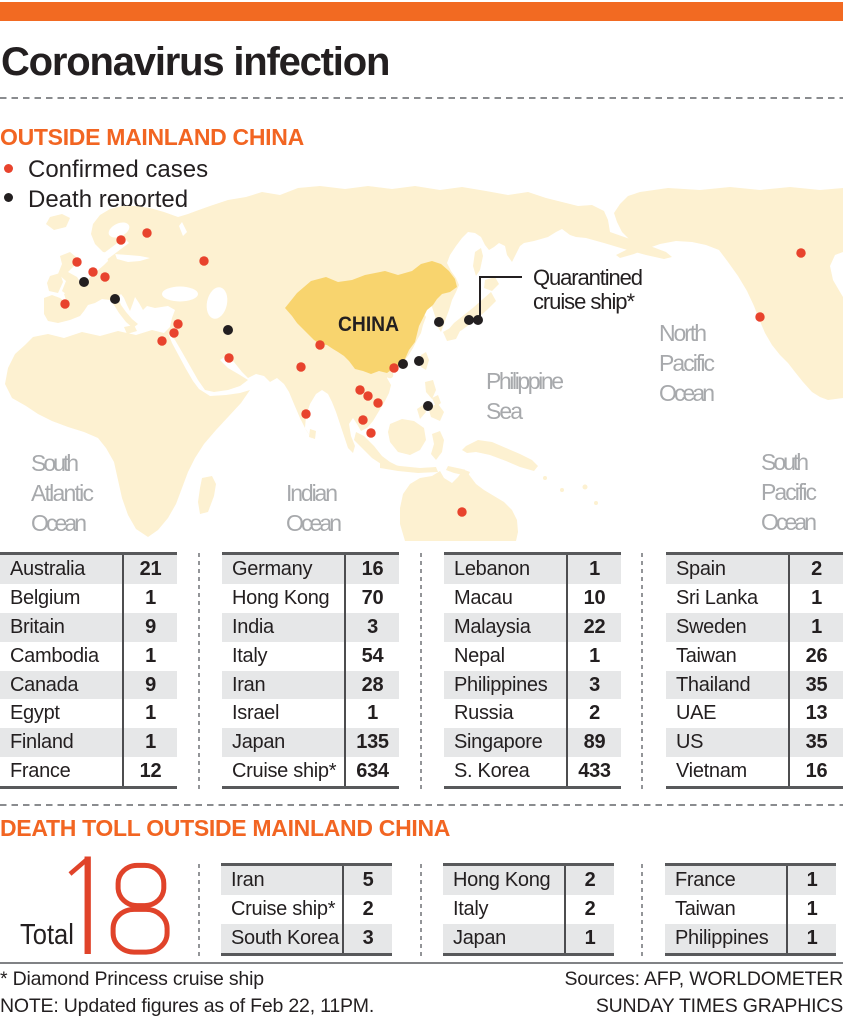 The width and height of the screenshot is (843, 1024). I want to click on svg-text: Philippine, so click(525, 381).